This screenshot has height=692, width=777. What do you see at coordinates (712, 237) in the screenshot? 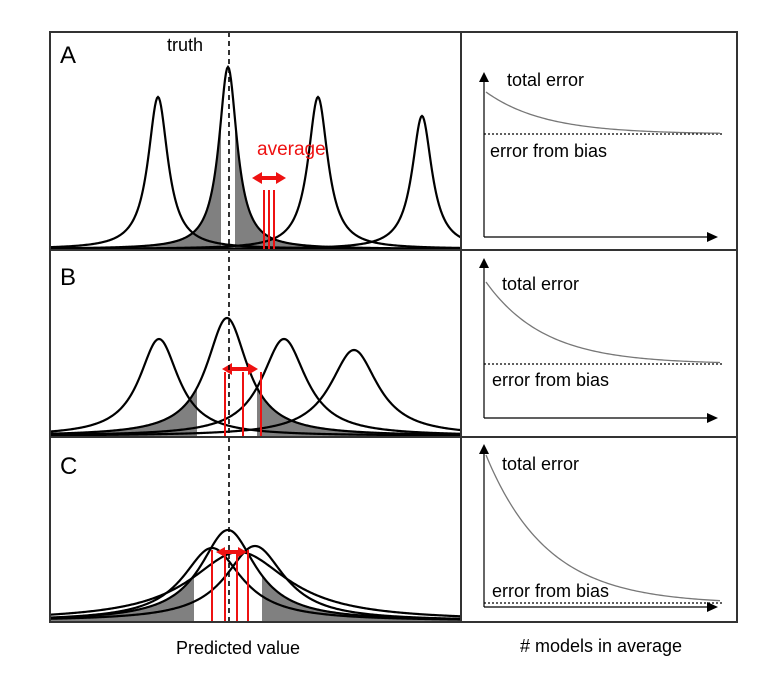
I see `panel-a-x-arrowhead` at bounding box center [712, 237].